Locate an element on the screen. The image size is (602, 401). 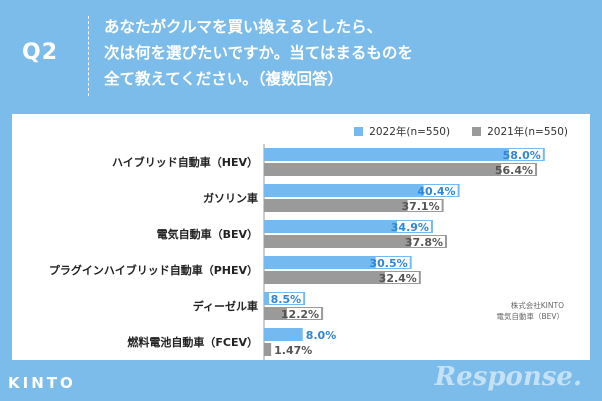
legend-swatch-2021 is located at coordinates (477, 131).